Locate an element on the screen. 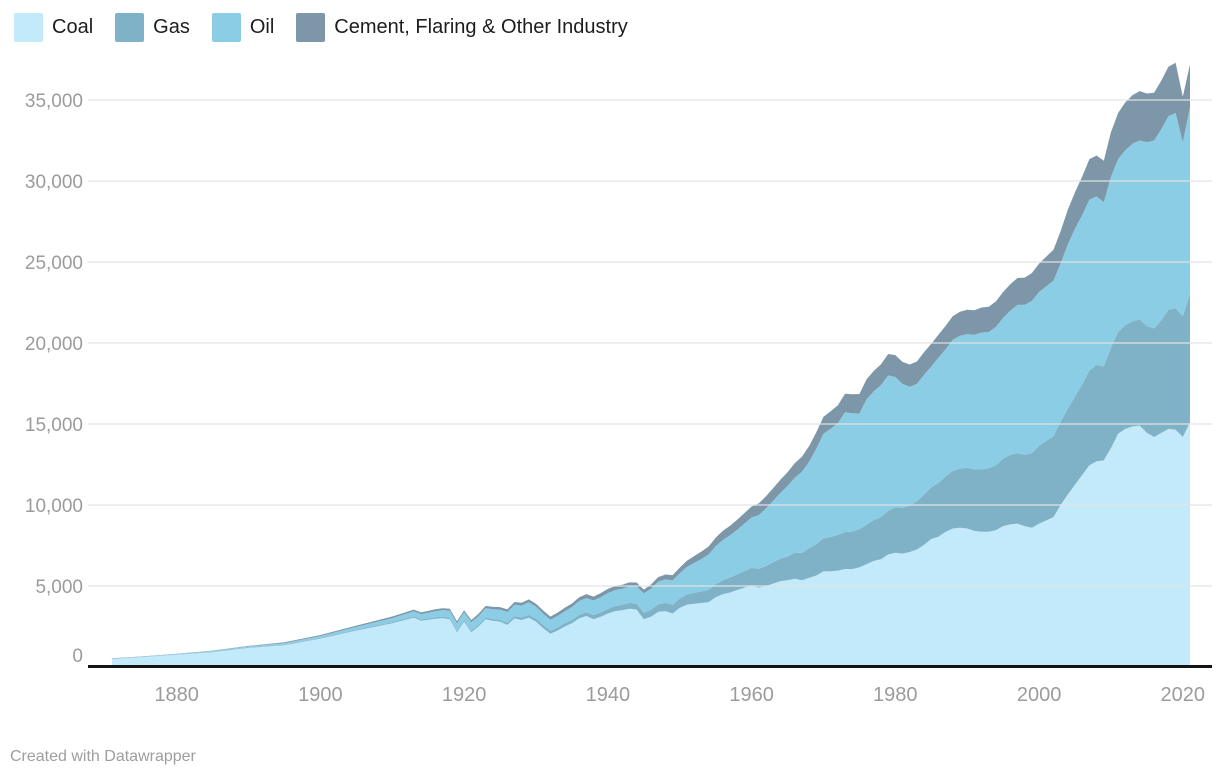 This screenshot has height=782, width=1220. legend-swatch-coal is located at coordinates (28, 27).